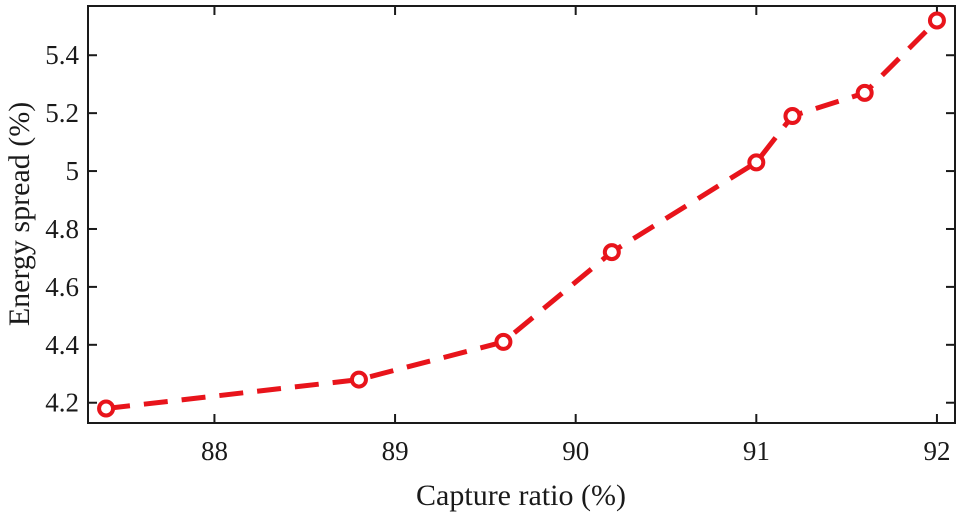 Image resolution: width=966 pixels, height=518 pixels. Describe the element at coordinates (62, 403) in the screenshot. I see `y-tick-label: 4.2` at that location.